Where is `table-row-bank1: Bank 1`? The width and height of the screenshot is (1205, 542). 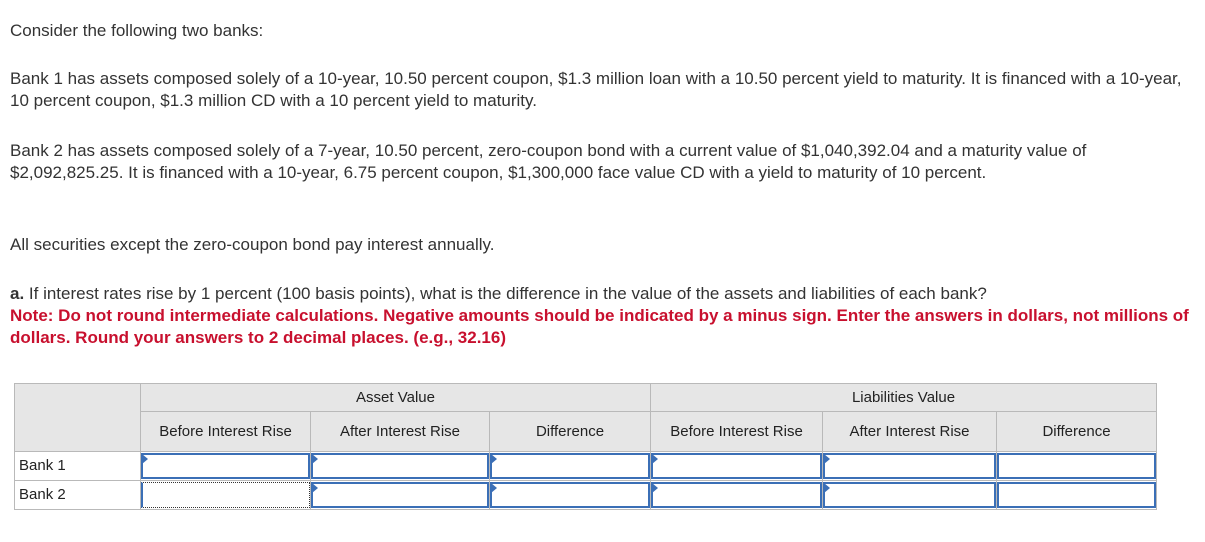
table-row-bank1: Bank 1 is located at coordinates (585, 466).